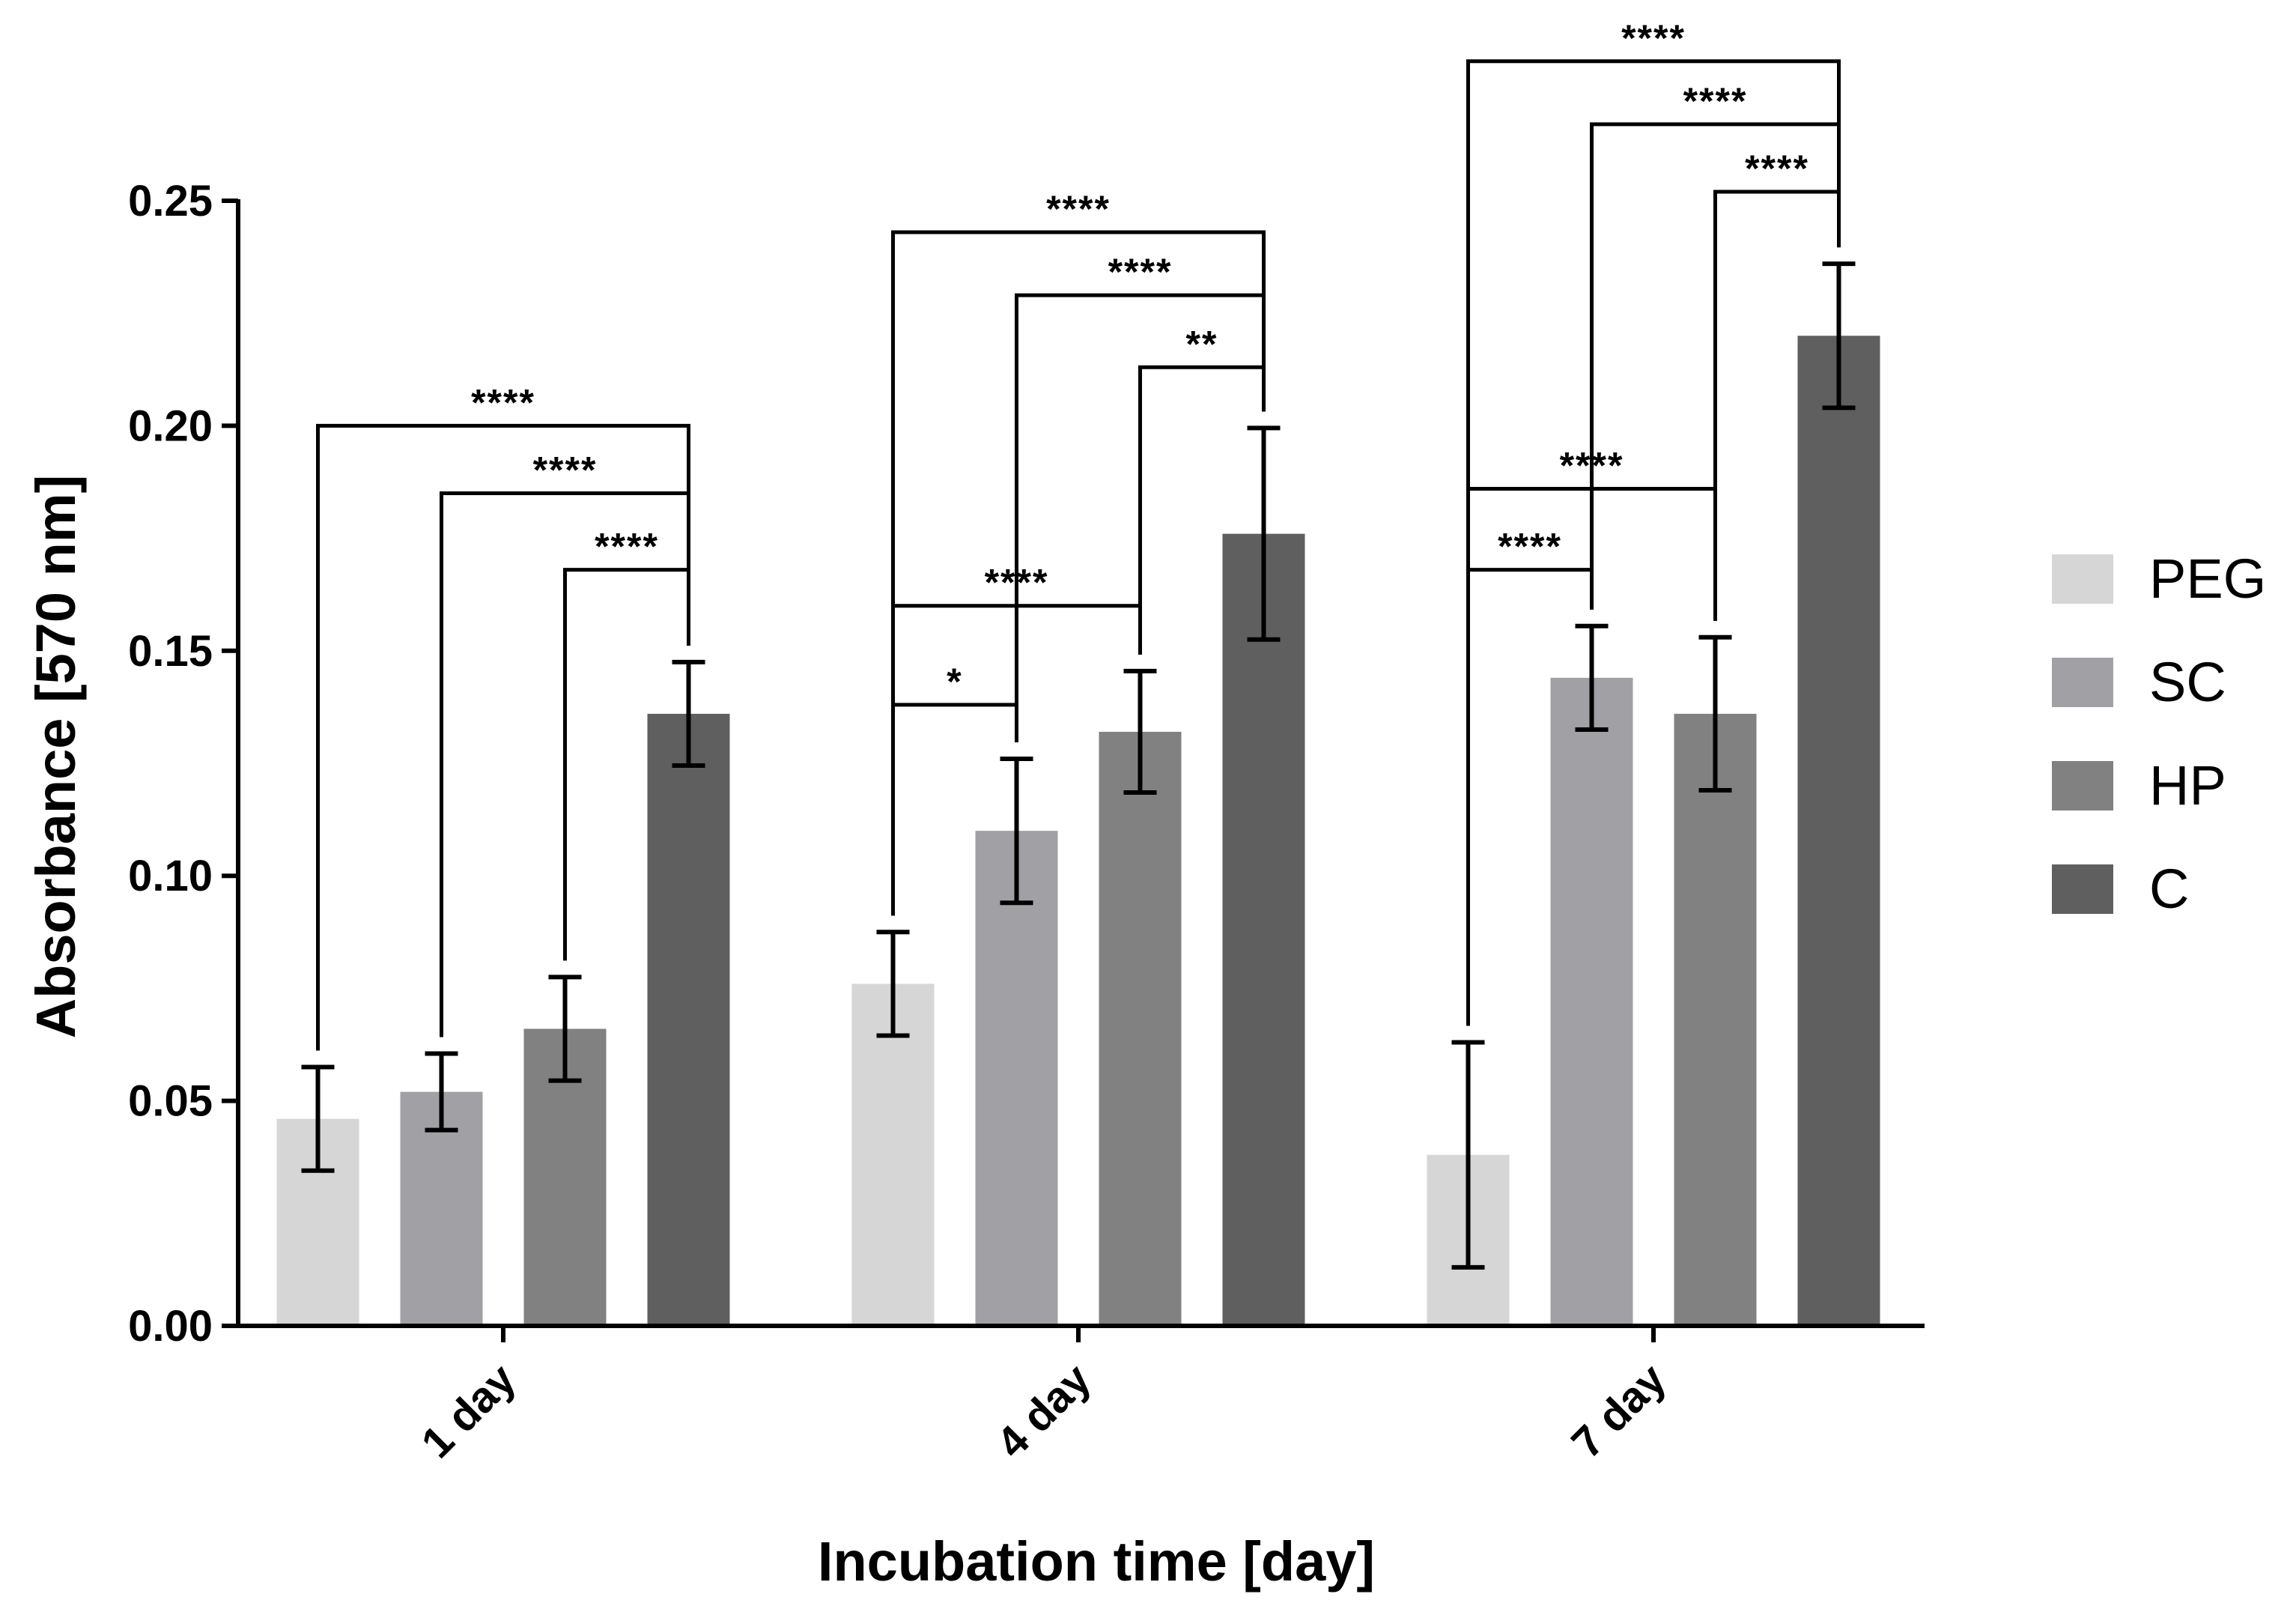  I want to click on x-tick-label: 4 day, so click(1043, 1410).